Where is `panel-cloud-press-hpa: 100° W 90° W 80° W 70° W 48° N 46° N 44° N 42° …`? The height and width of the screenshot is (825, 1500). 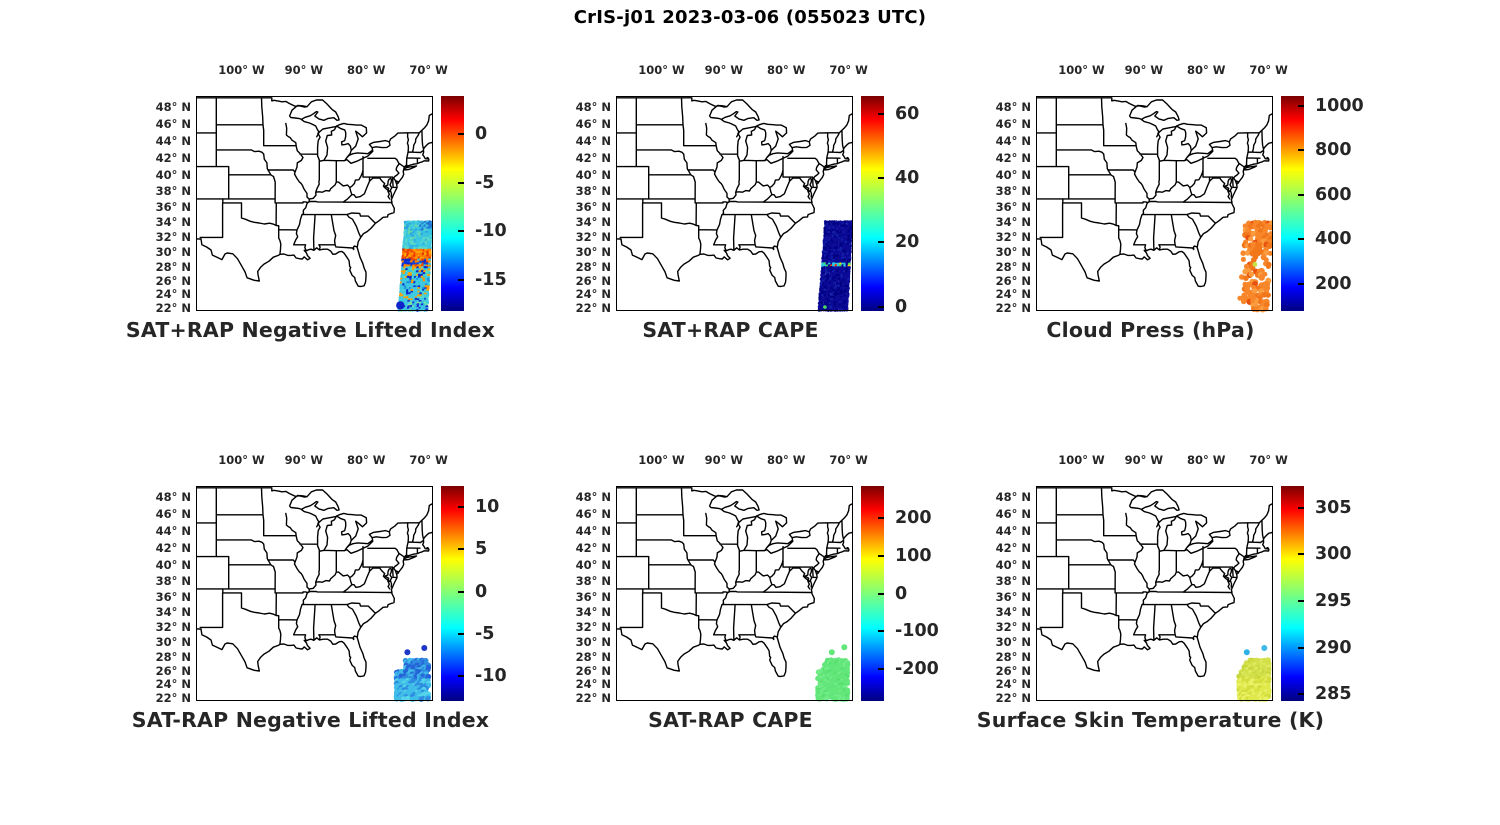 panel-cloud-press-hpa: 100° W 90° W 80° W 70° W 48° N 46° N 44° N 42° … is located at coordinates (1156, 202).